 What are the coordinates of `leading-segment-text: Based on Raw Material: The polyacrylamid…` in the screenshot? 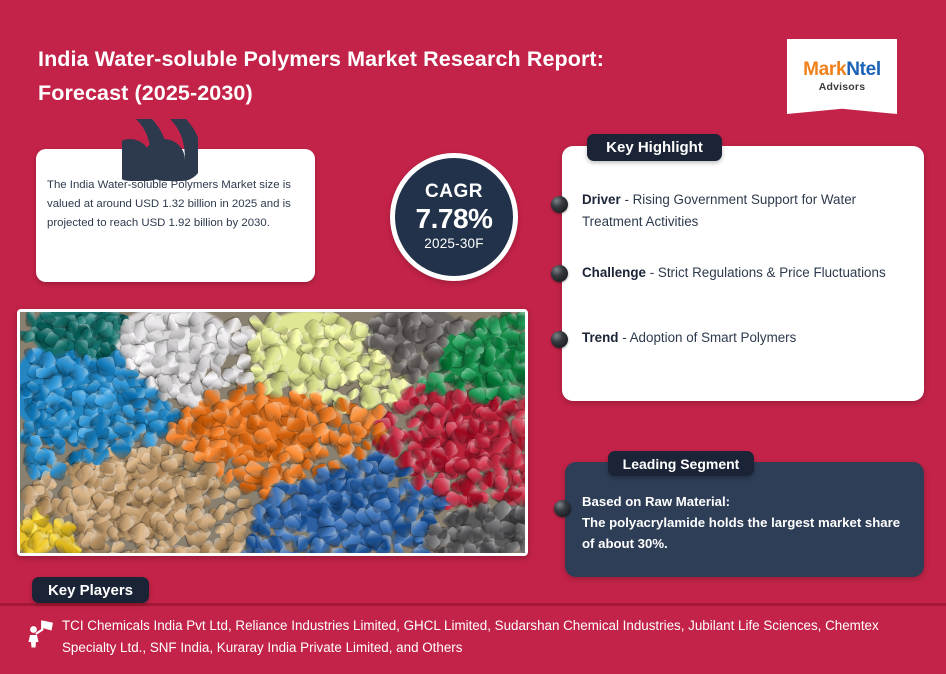 It's located at (747, 522).